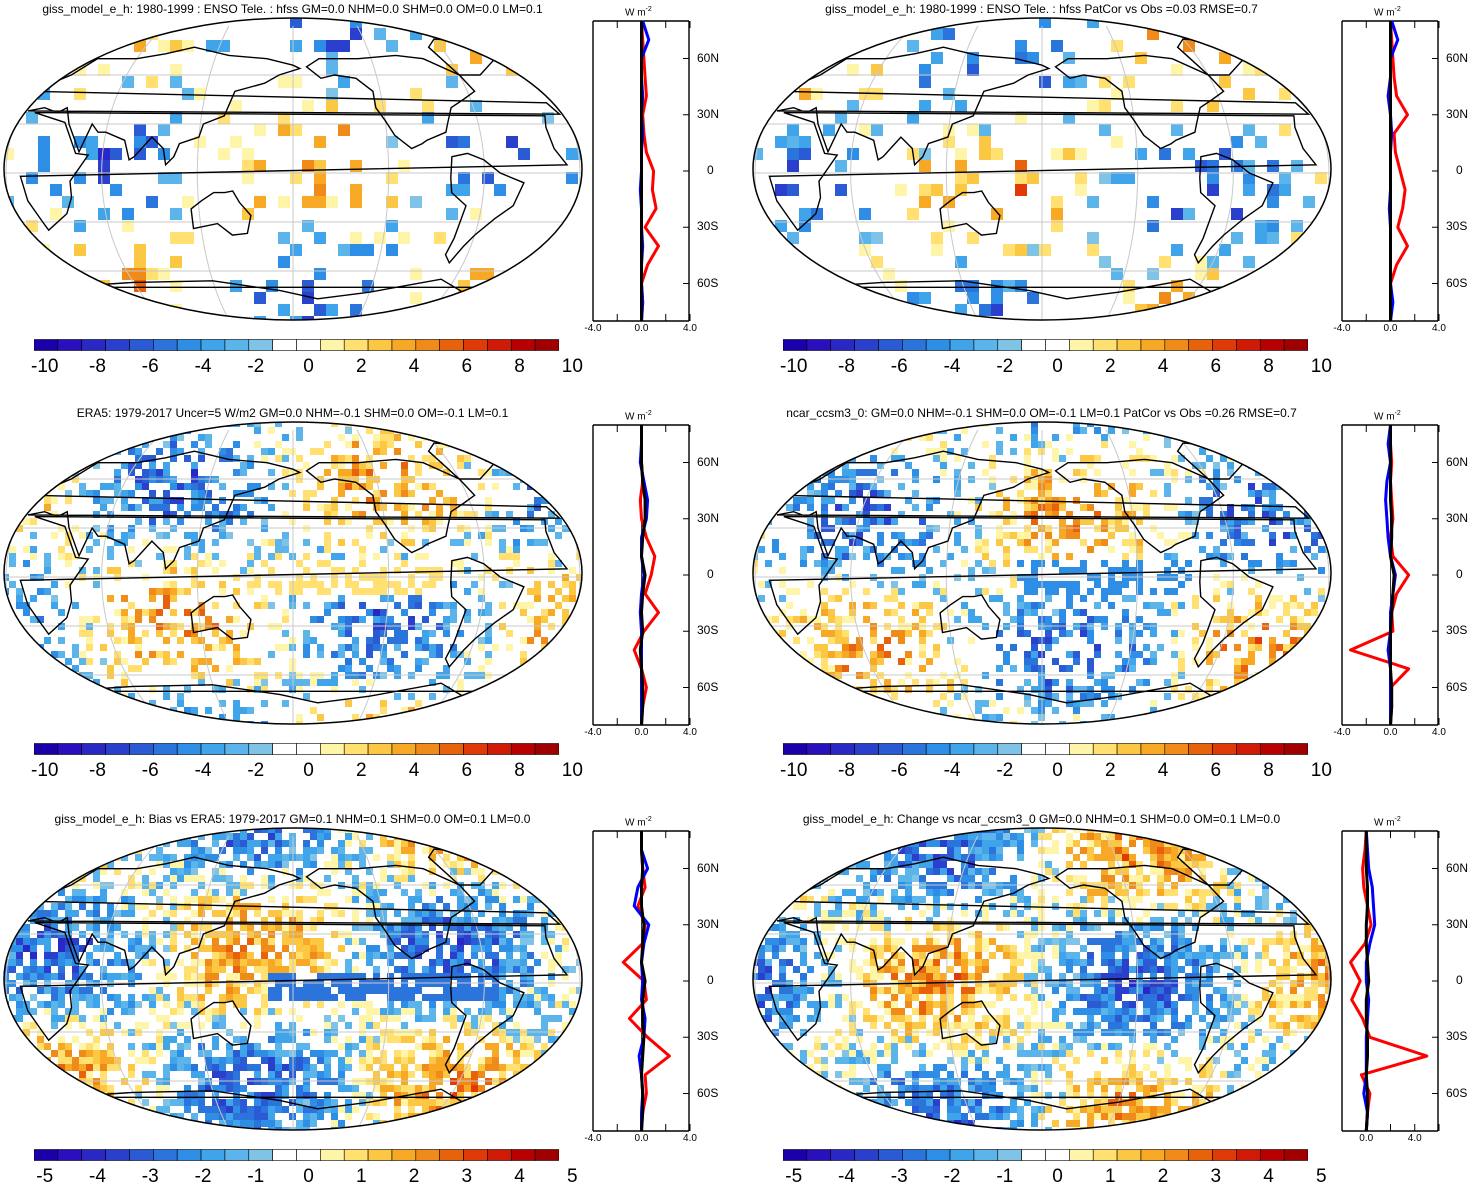 Image resolution: width=1483 pixels, height=1190 pixels. Describe the element at coordinates (1004, 1177) in the screenshot. I see `colorbar-label: -1` at that location.